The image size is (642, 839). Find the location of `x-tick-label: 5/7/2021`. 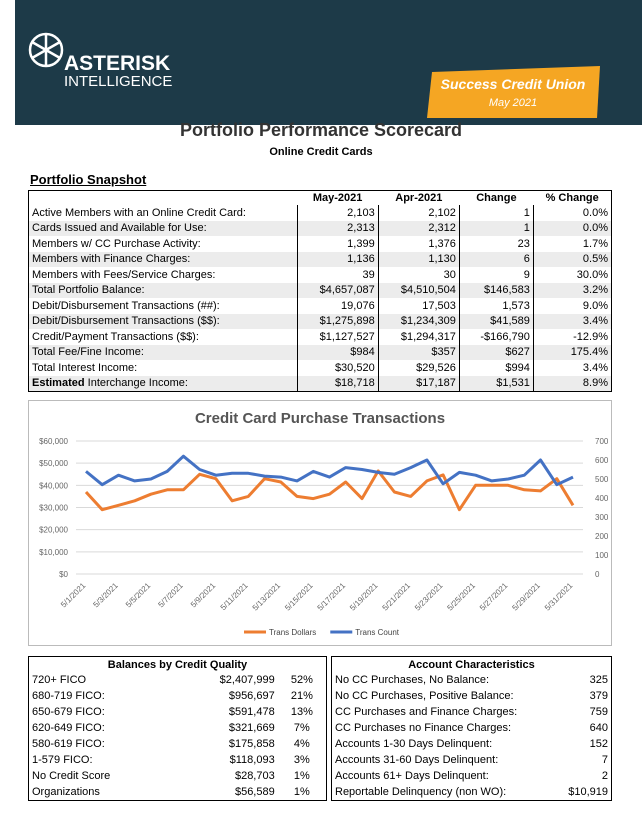

x-tick-label: 5/7/2021 is located at coordinates (170, 595).